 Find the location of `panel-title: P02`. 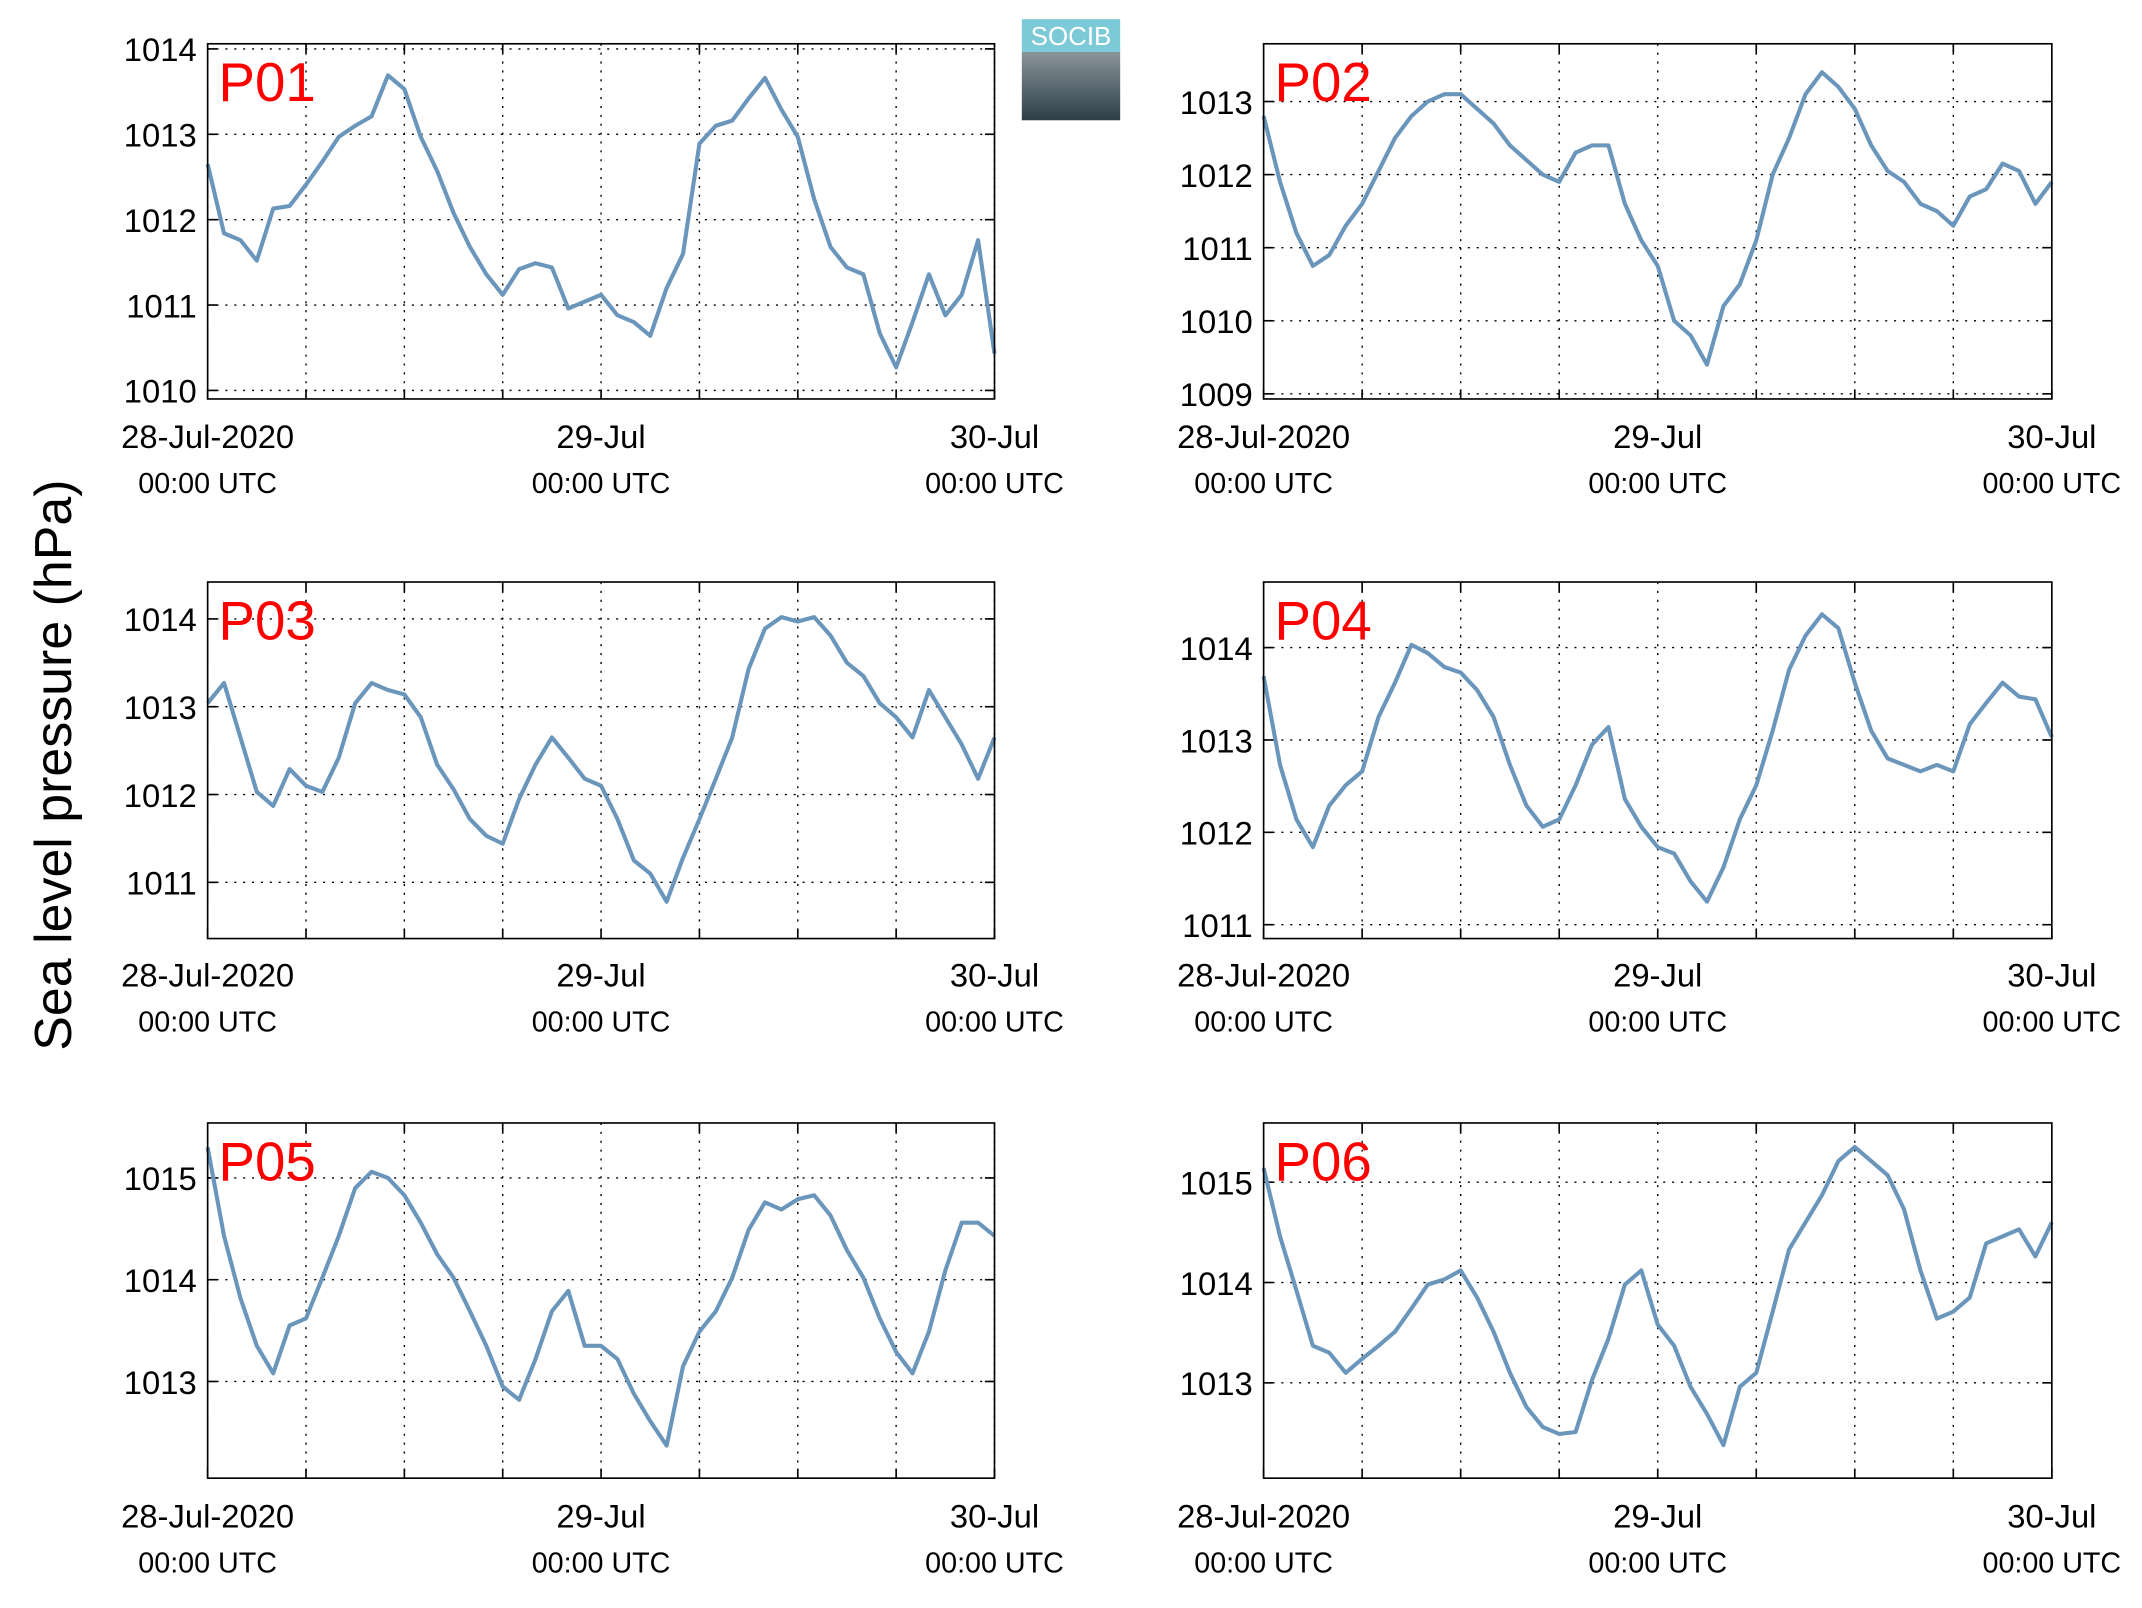

panel-title: P02 is located at coordinates (1323, 82).